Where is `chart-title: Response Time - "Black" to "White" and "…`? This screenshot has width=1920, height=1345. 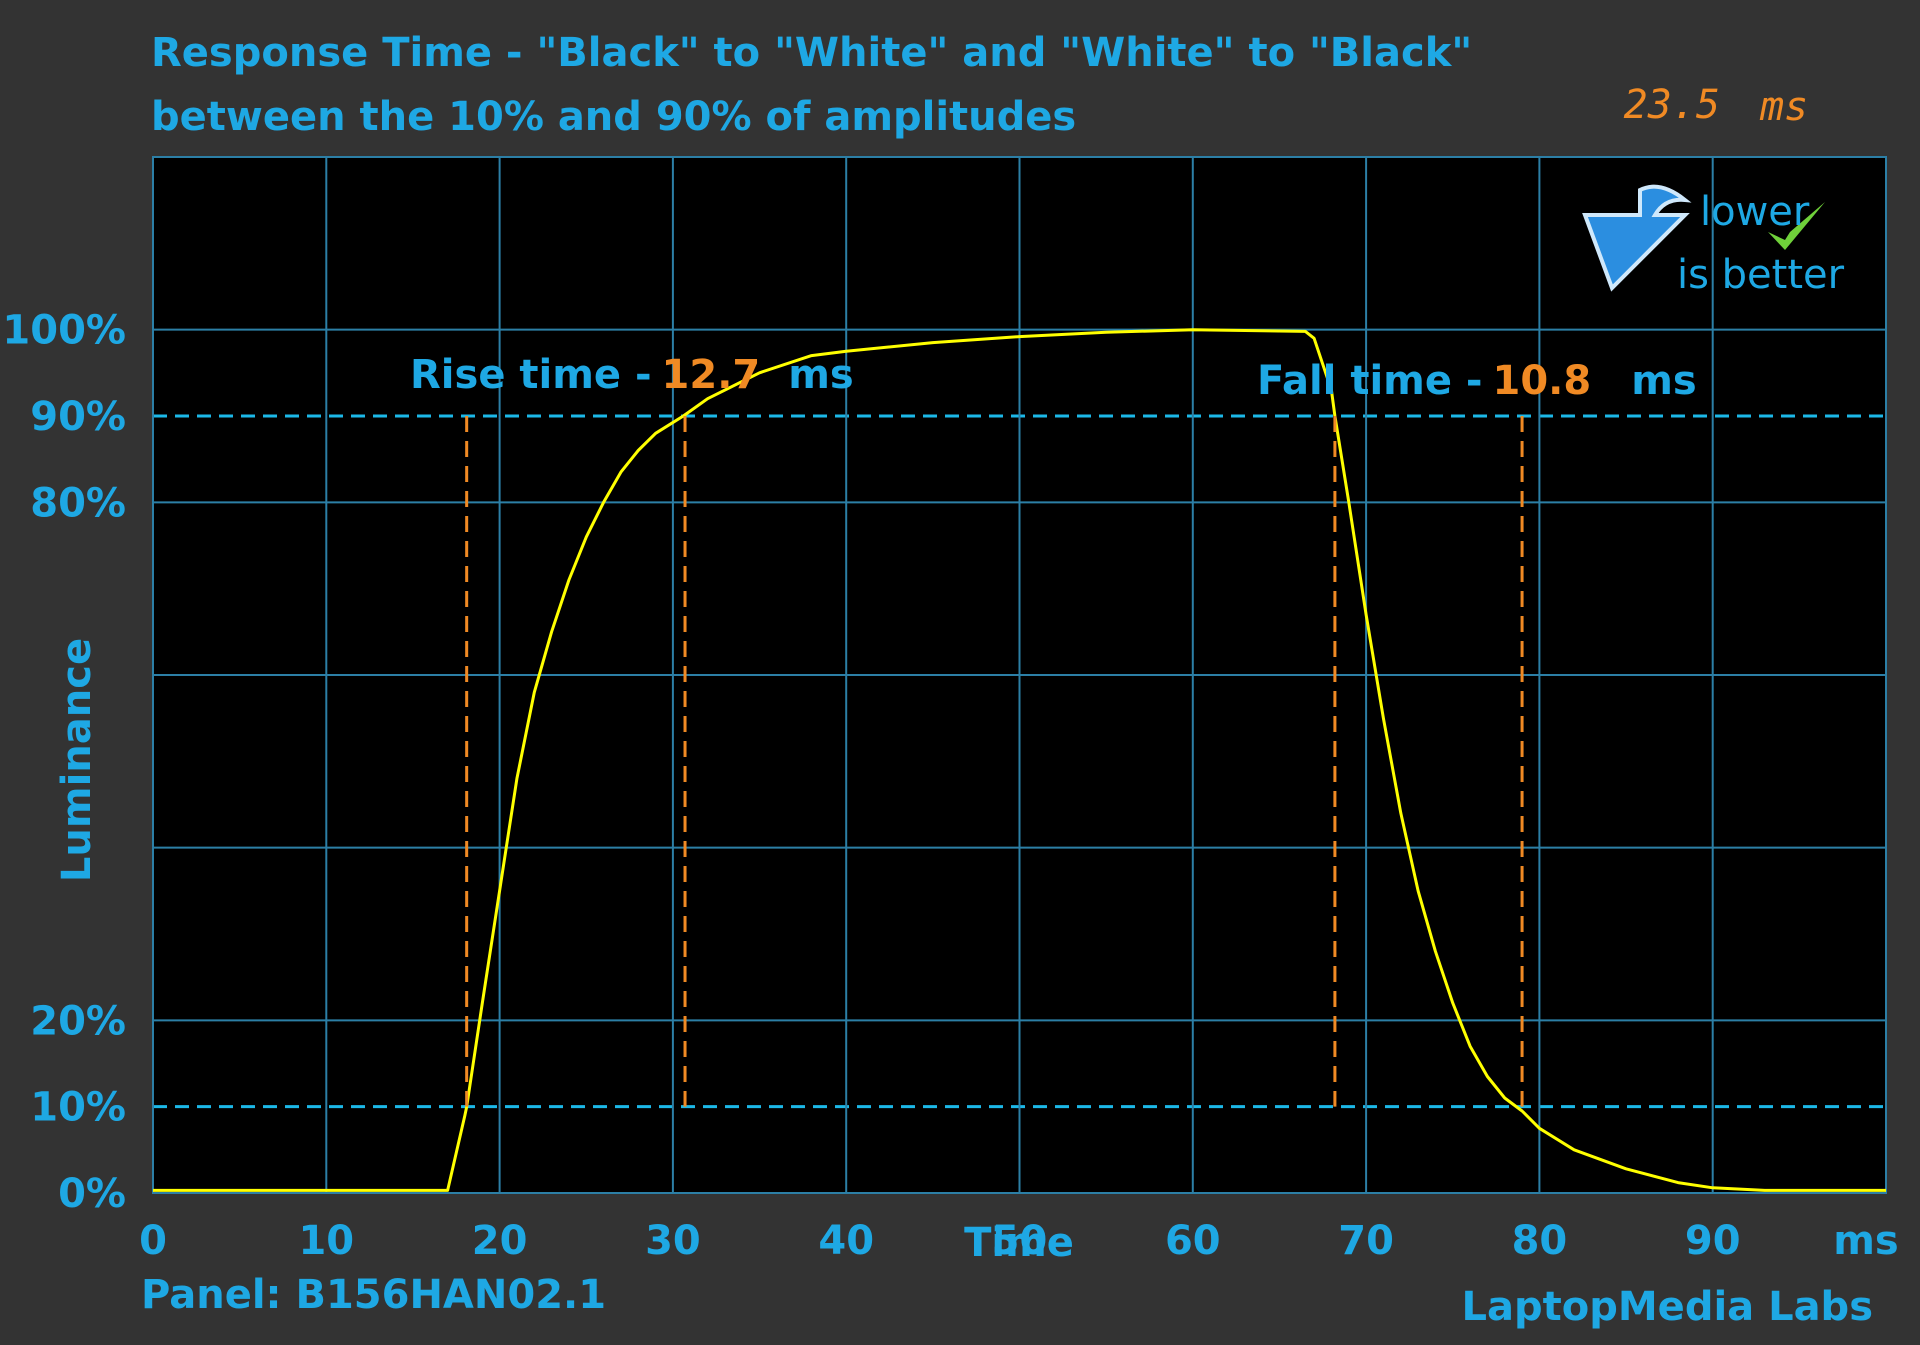 chart-title: Response Time - "Black" to "White" and "… is located at coordinates (811, 53).